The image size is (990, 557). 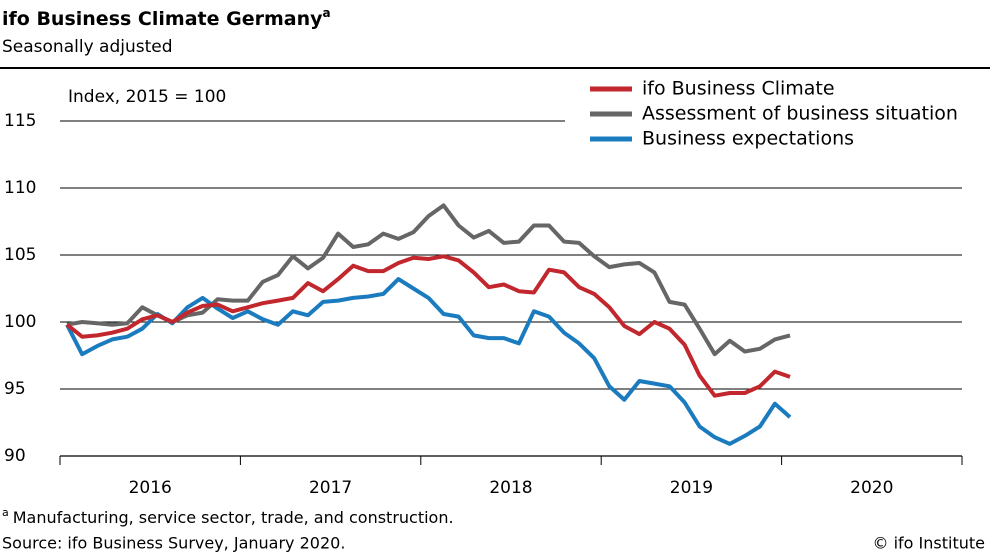 I want to click on x-tick-label: 2017, so click(x=330, y=488).